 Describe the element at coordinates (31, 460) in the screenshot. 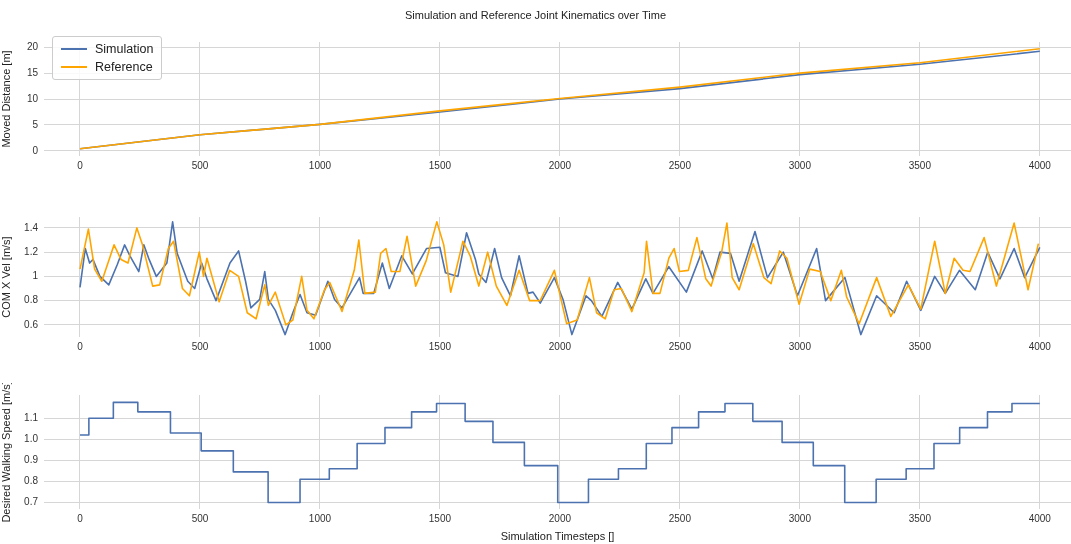

I see `y-tick-label: 0.9` at that location.